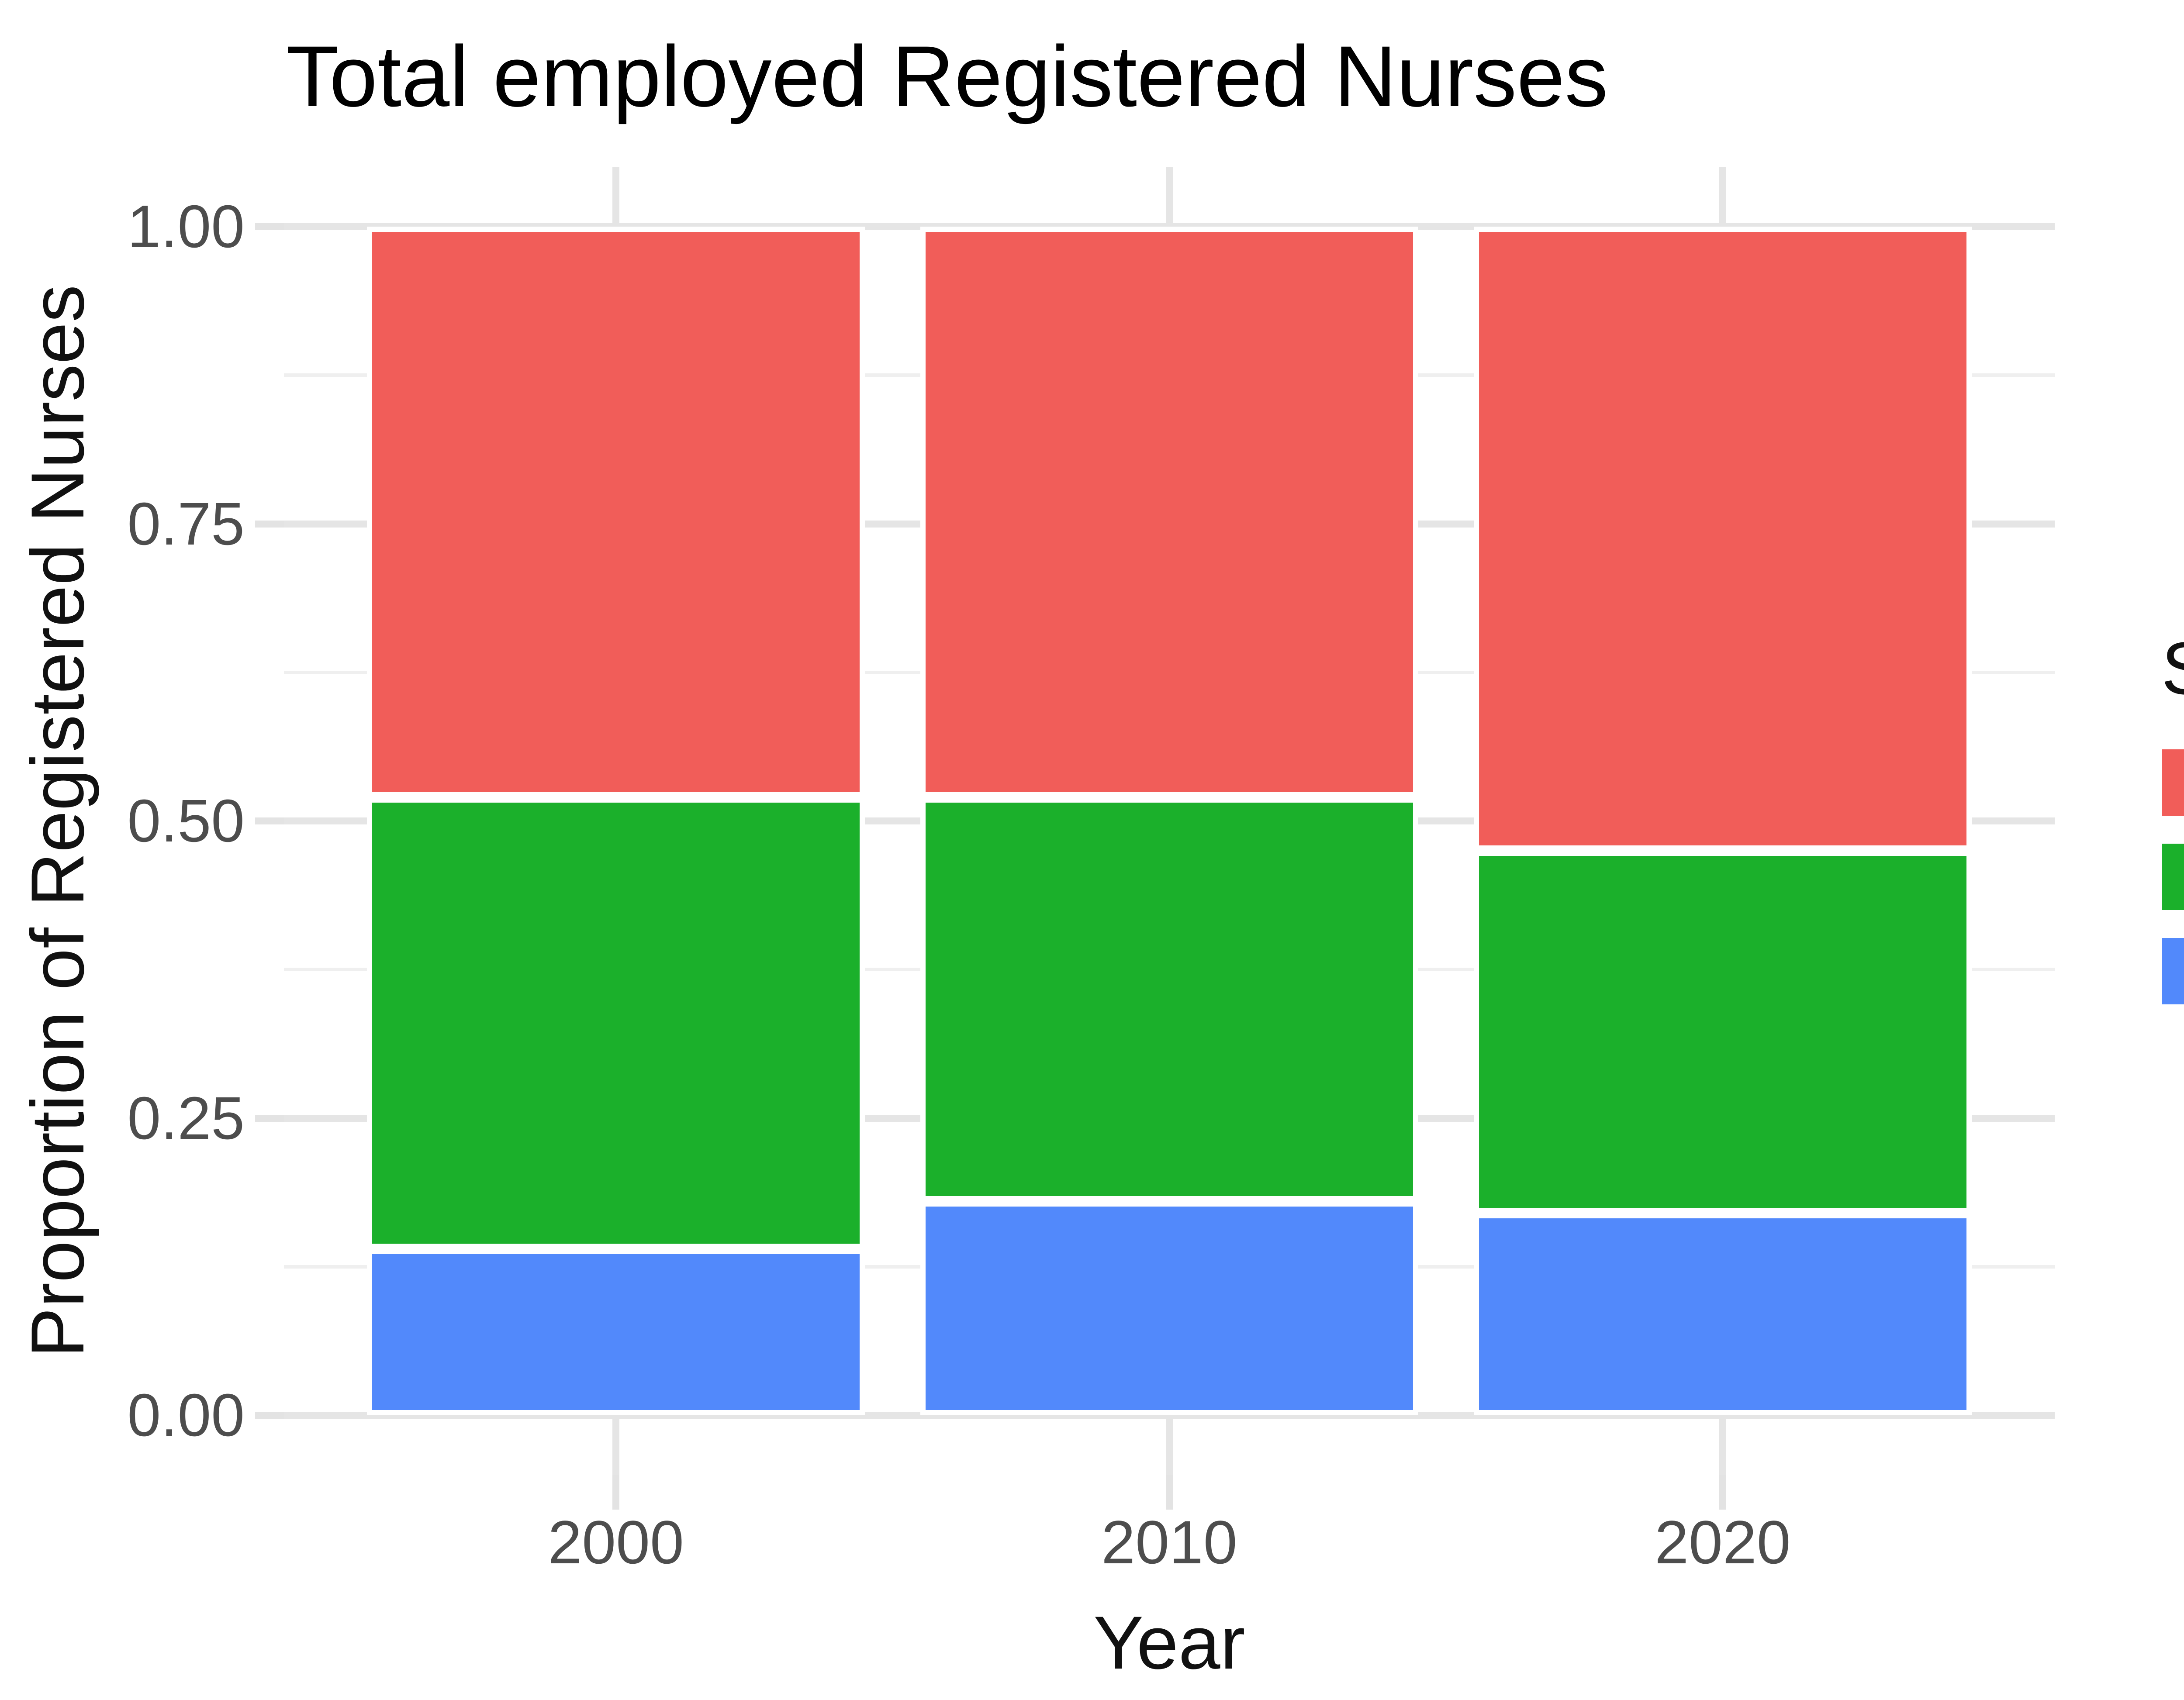 The width and height of the screenshot is (2184, 1700). Describe the element at coordinates (1169, 1308) in the screenshot. I see `bar-segment-2010-north-carolina` at that location.